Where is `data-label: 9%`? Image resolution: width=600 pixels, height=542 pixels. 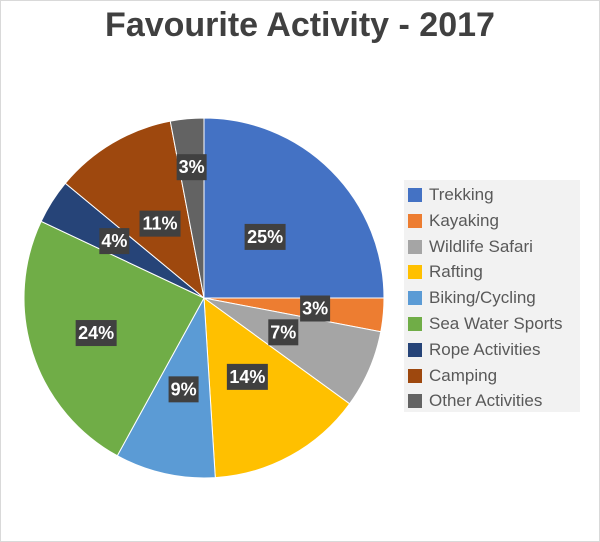 data-label: 9% is located at coordinates (183, 389).